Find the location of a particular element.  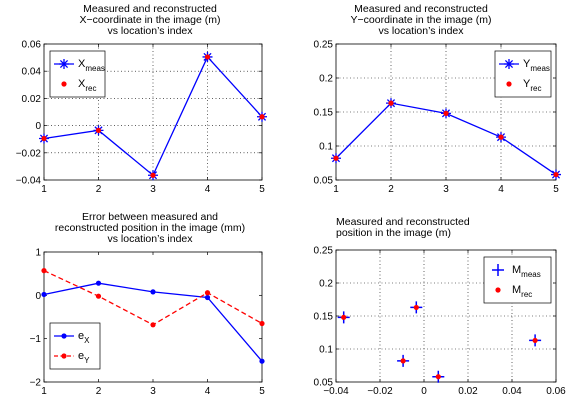

y-tick-label: −1 is located at coordinates (36, 339).